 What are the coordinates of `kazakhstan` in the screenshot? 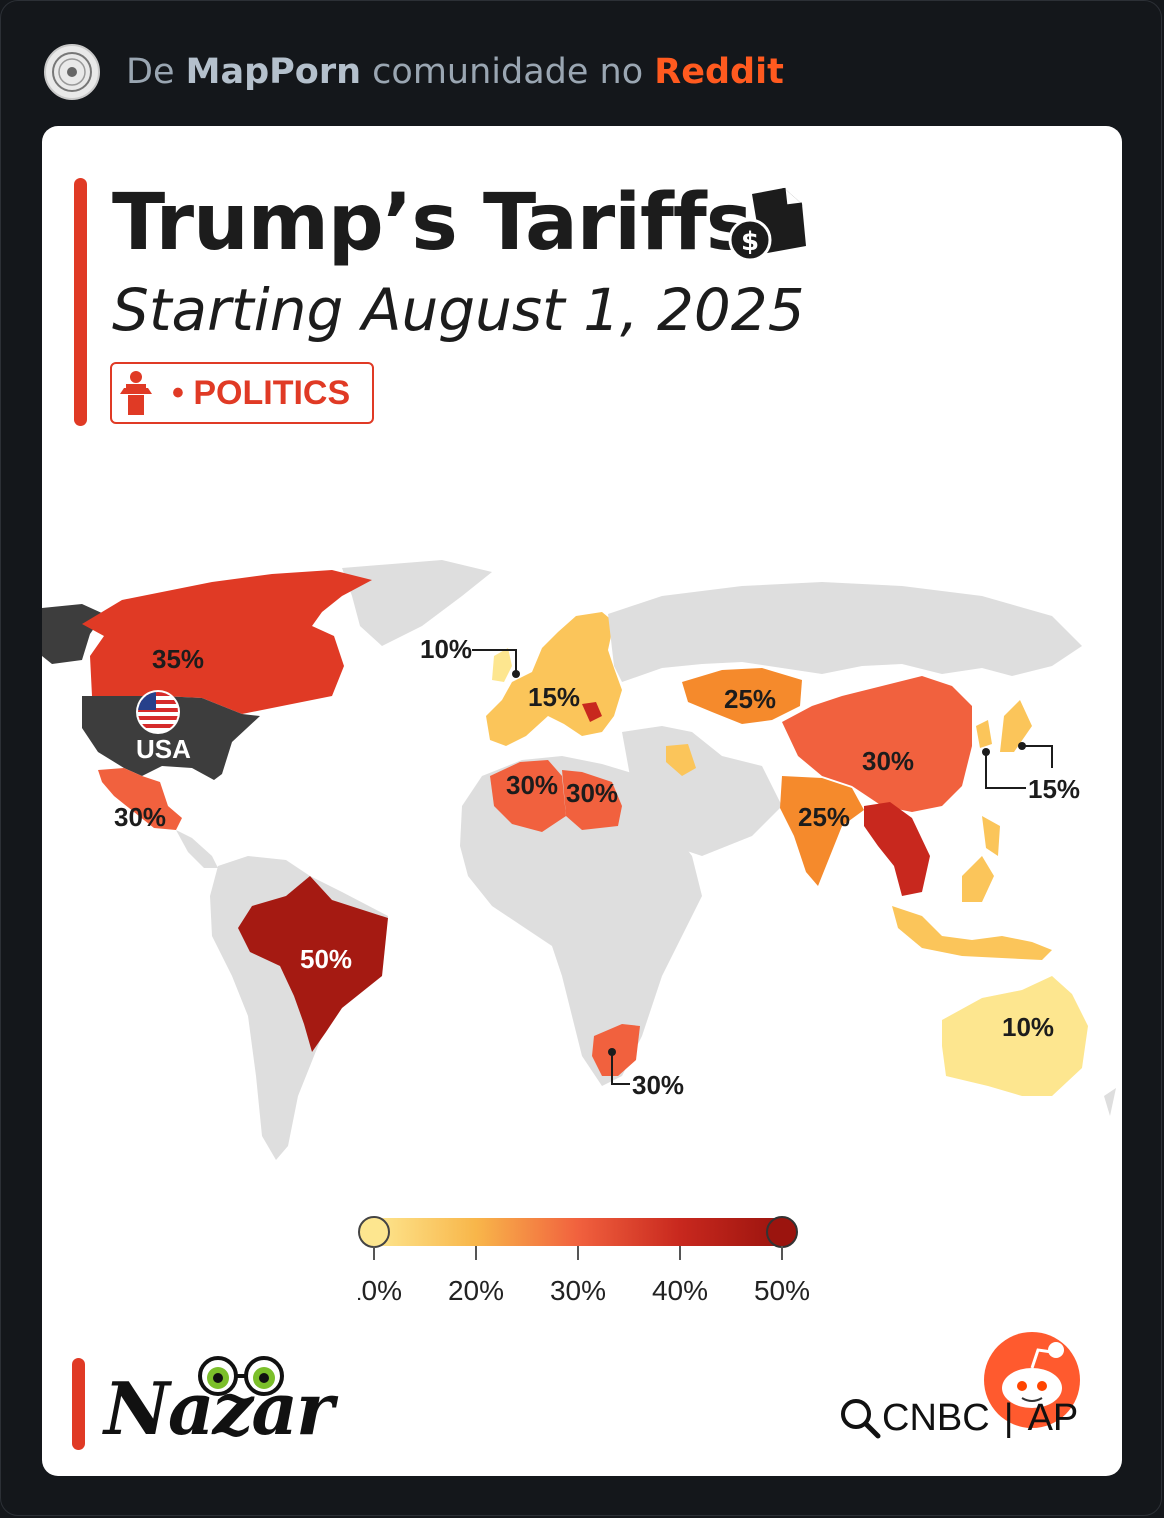 It's located at (742, 696).